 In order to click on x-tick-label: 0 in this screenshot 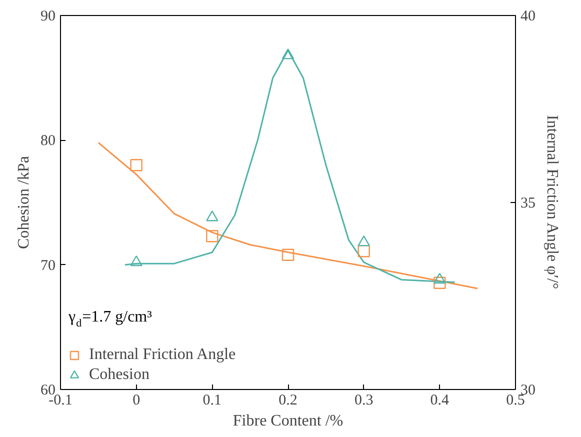, I will do `click(136, 400)`.